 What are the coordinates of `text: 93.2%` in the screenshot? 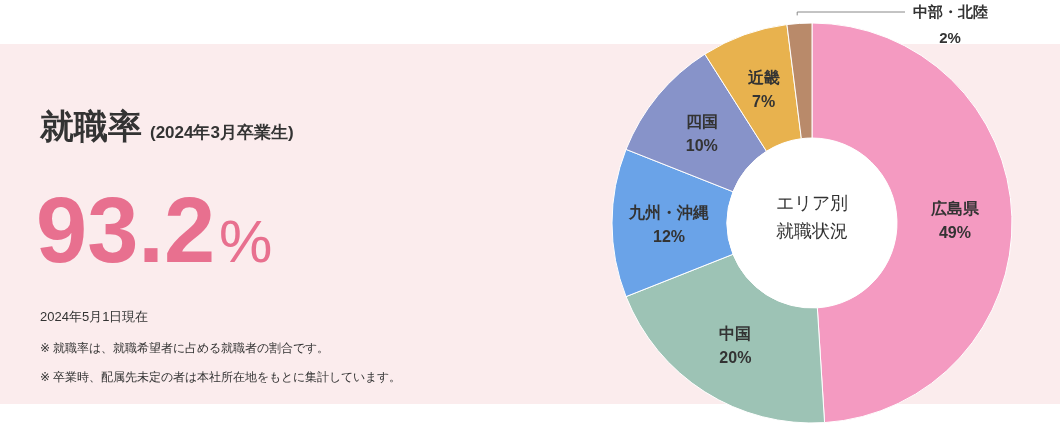 It's located at (154, 230).